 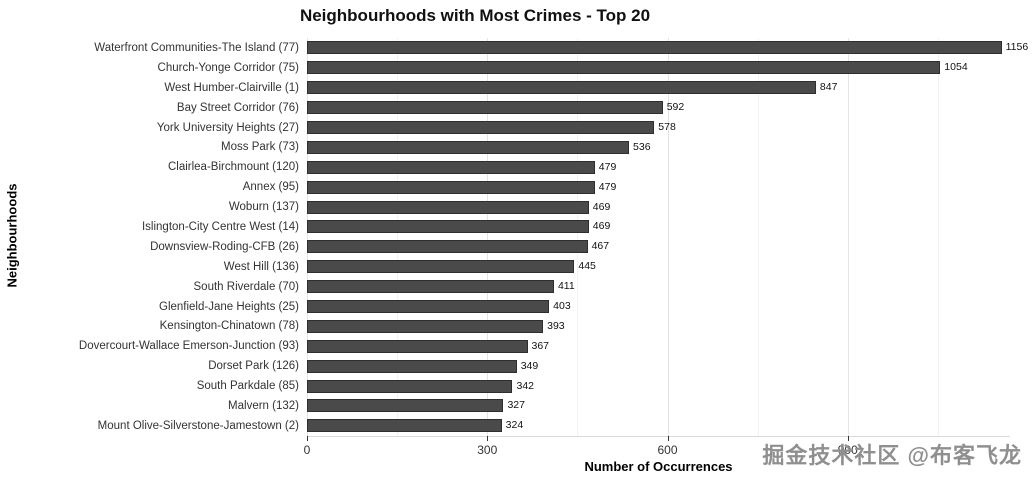 What do you see at coordinates (847, 450) in the screenshot?
I see `x-tick-label: 900` at bounding box center [847, 450].